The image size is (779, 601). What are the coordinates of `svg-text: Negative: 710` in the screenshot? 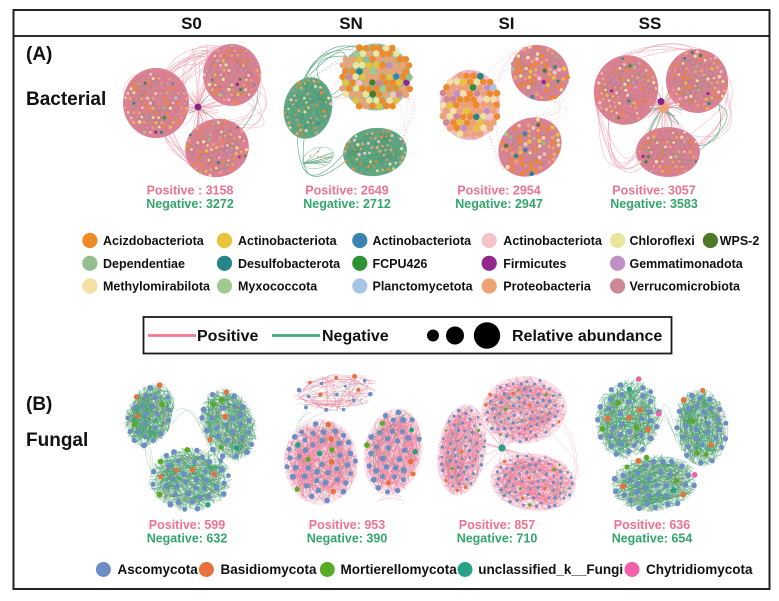 It's located at (497, 539).